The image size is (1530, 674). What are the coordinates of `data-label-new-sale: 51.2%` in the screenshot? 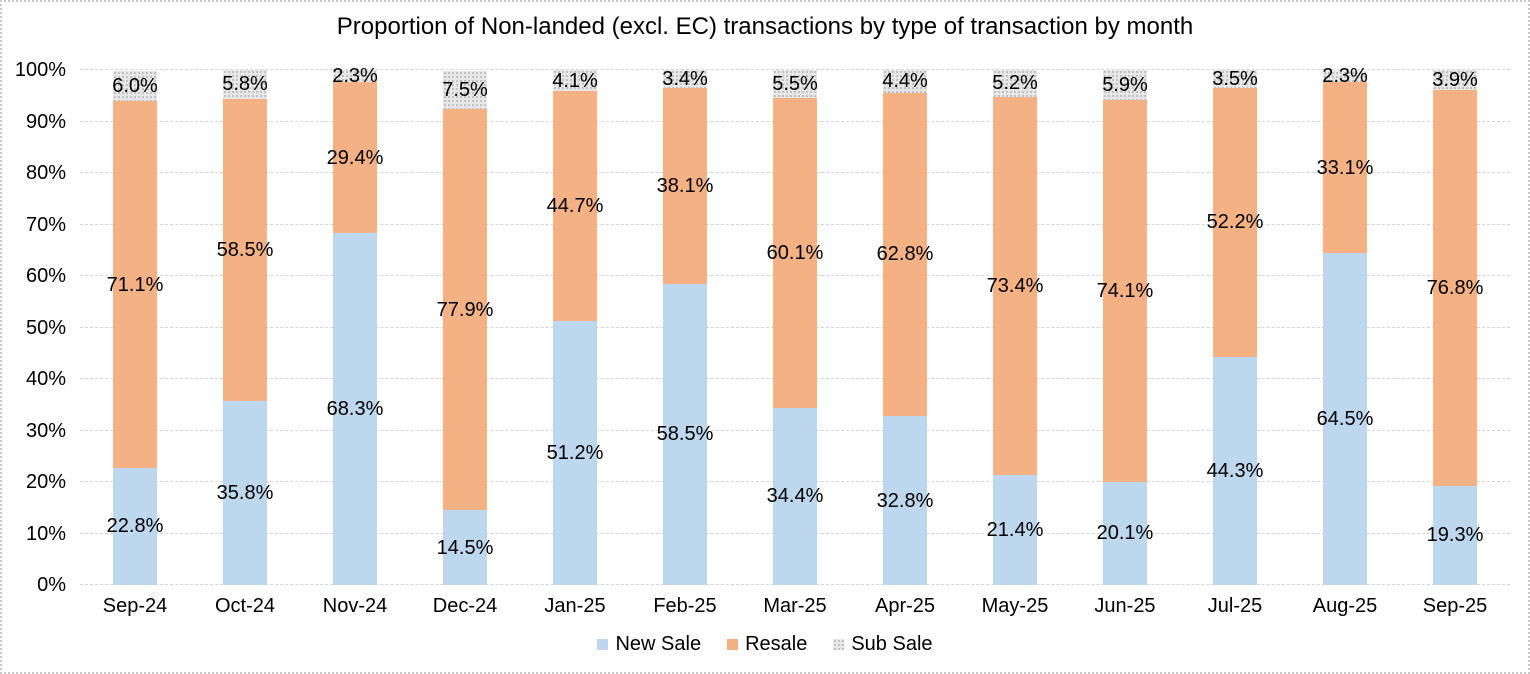 It's located at (575, 453).